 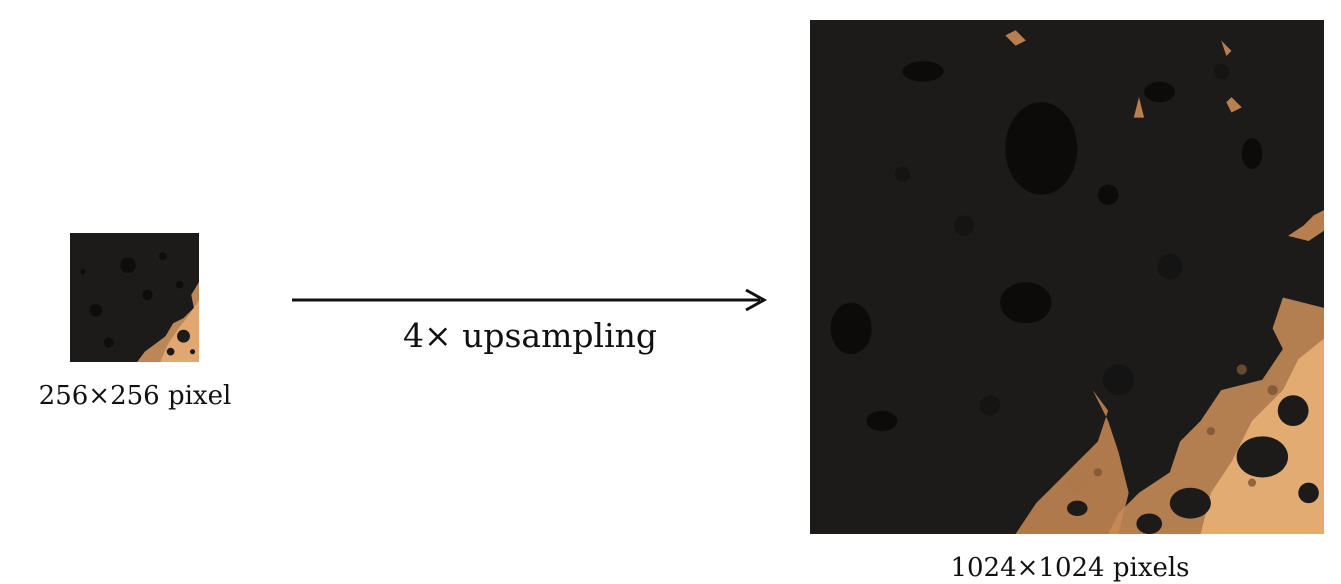 What do you see at coordinates (530, 300) in the screenshot?
I see `right-arrow-icon` at bounding box center [530, 300].